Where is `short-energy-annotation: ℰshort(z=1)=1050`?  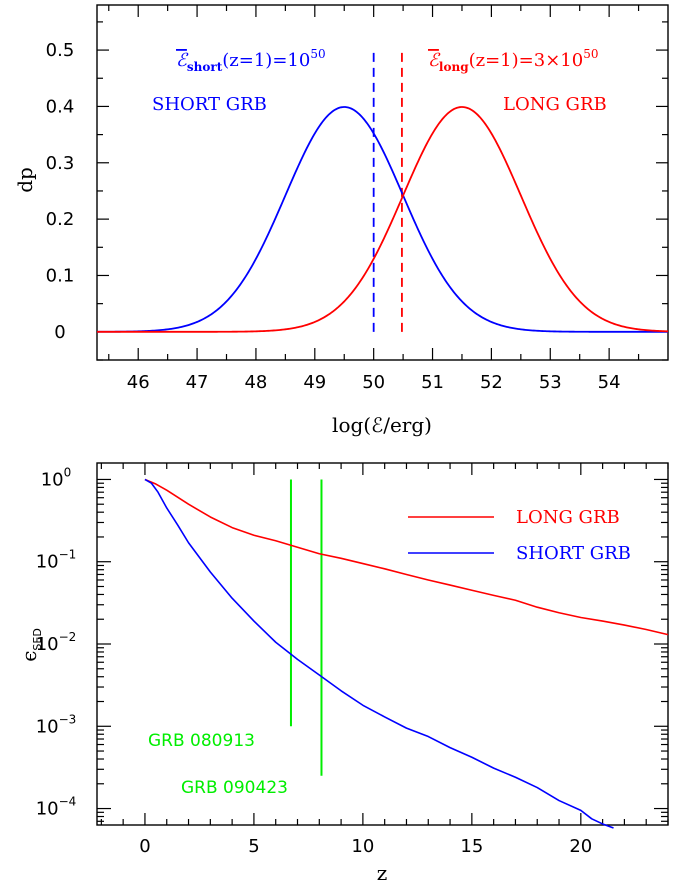
short-energy-annotation: ℰshort(z=1)=1050 is located at coordinates (251, 60).